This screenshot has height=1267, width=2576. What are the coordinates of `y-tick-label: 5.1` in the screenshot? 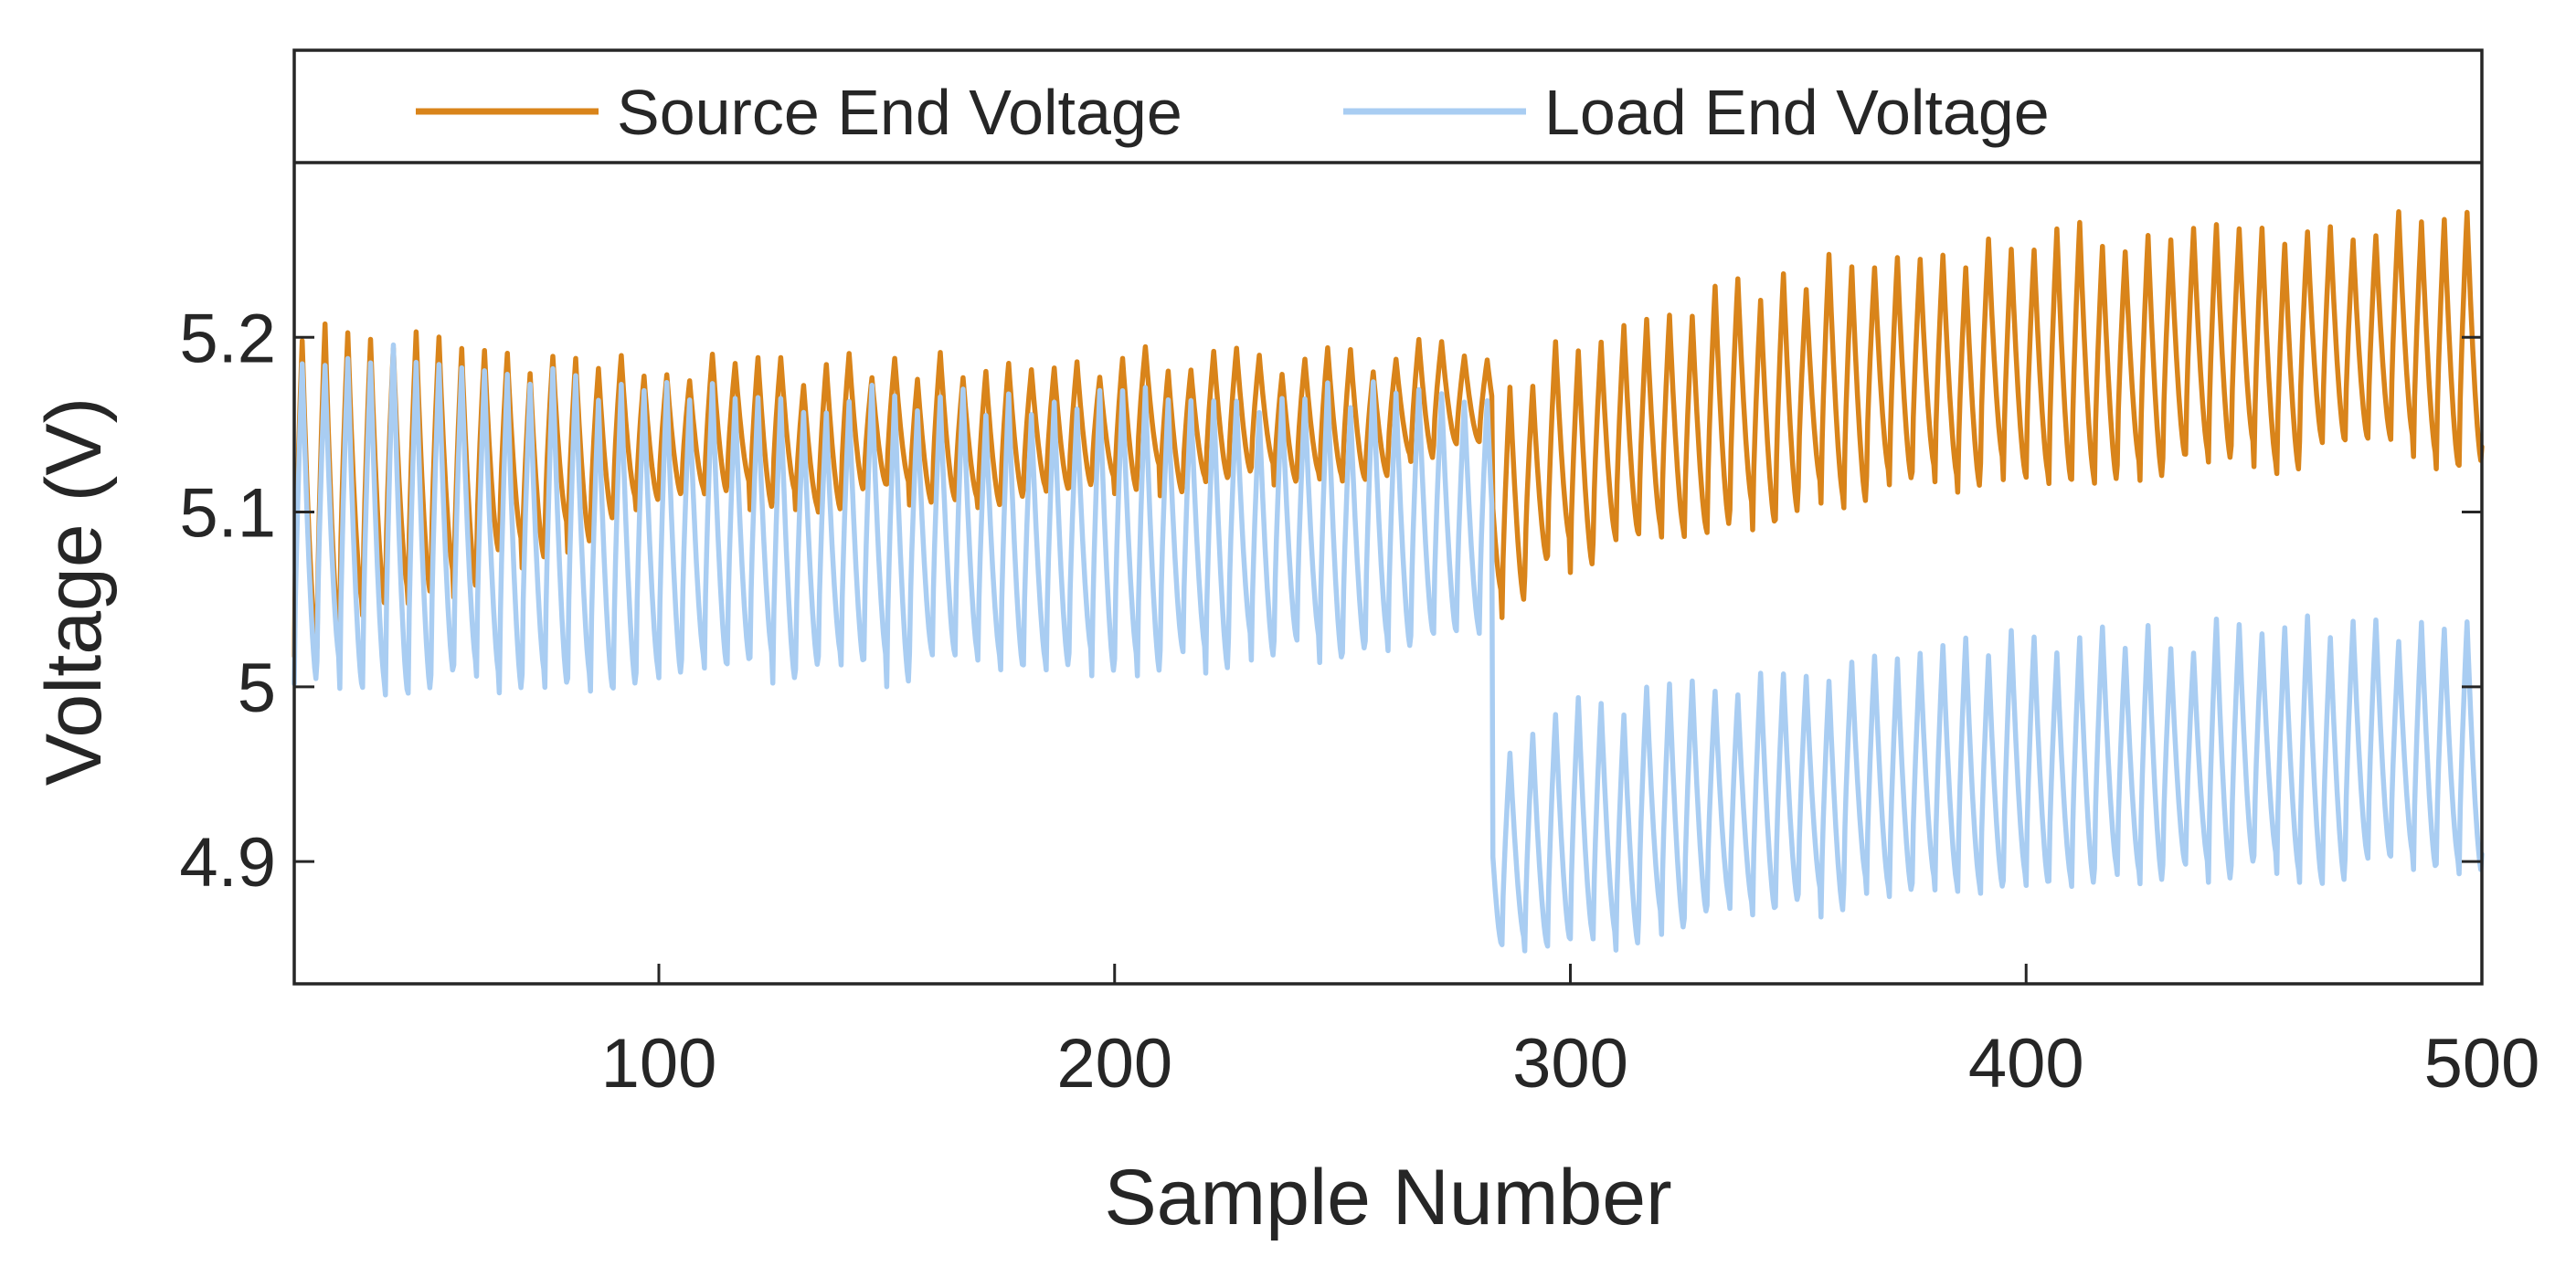 It's located at (227, 514).